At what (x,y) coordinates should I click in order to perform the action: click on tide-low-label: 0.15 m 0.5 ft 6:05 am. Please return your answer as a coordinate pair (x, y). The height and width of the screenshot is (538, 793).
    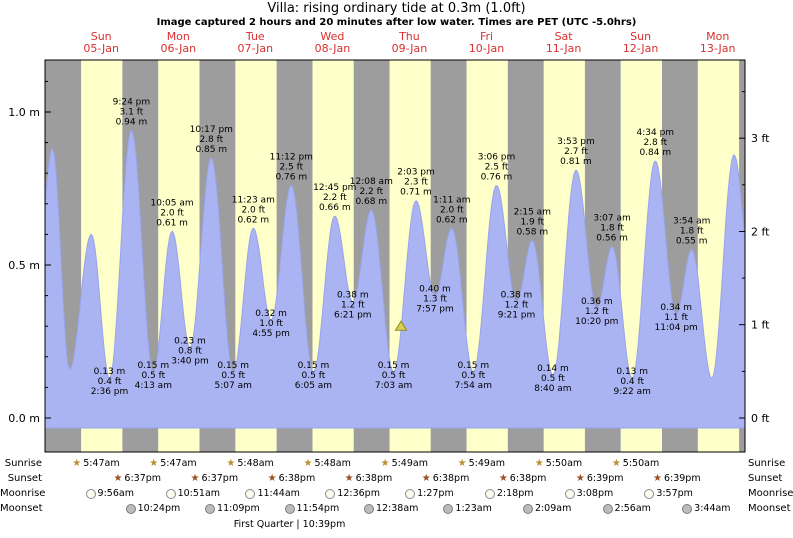
    Looking at the image, I should click on (313, 376).